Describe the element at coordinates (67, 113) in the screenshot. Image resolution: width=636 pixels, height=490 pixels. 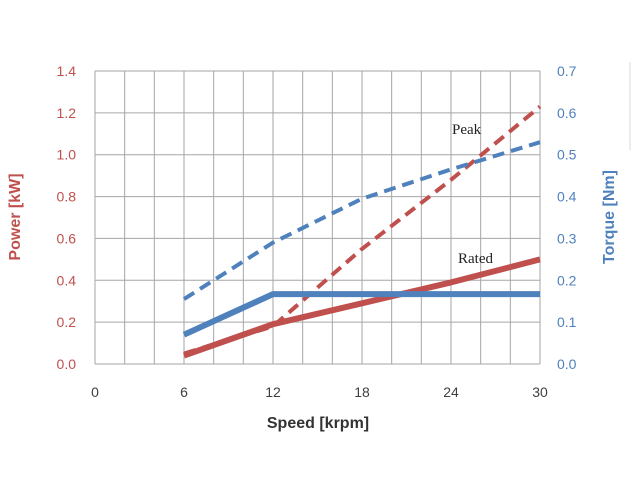
I see `y-tick-label-left: 1.2` at that location.